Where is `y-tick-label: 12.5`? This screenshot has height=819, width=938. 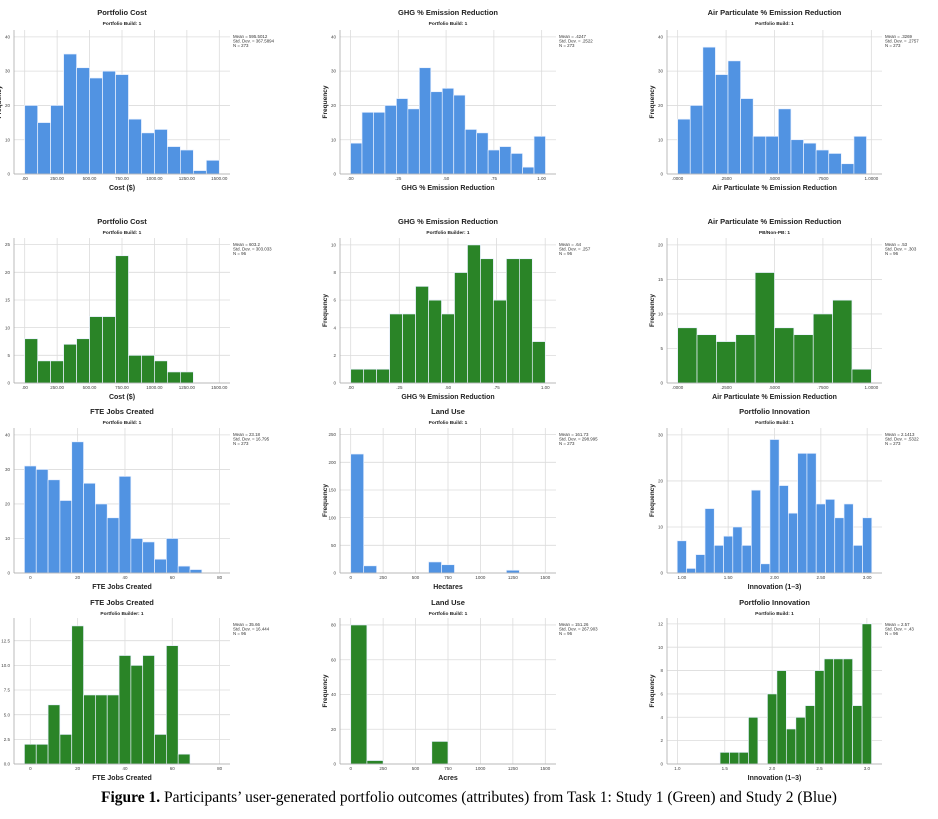 y-tick-label: 12.5 is located at coordinates (5, 640).